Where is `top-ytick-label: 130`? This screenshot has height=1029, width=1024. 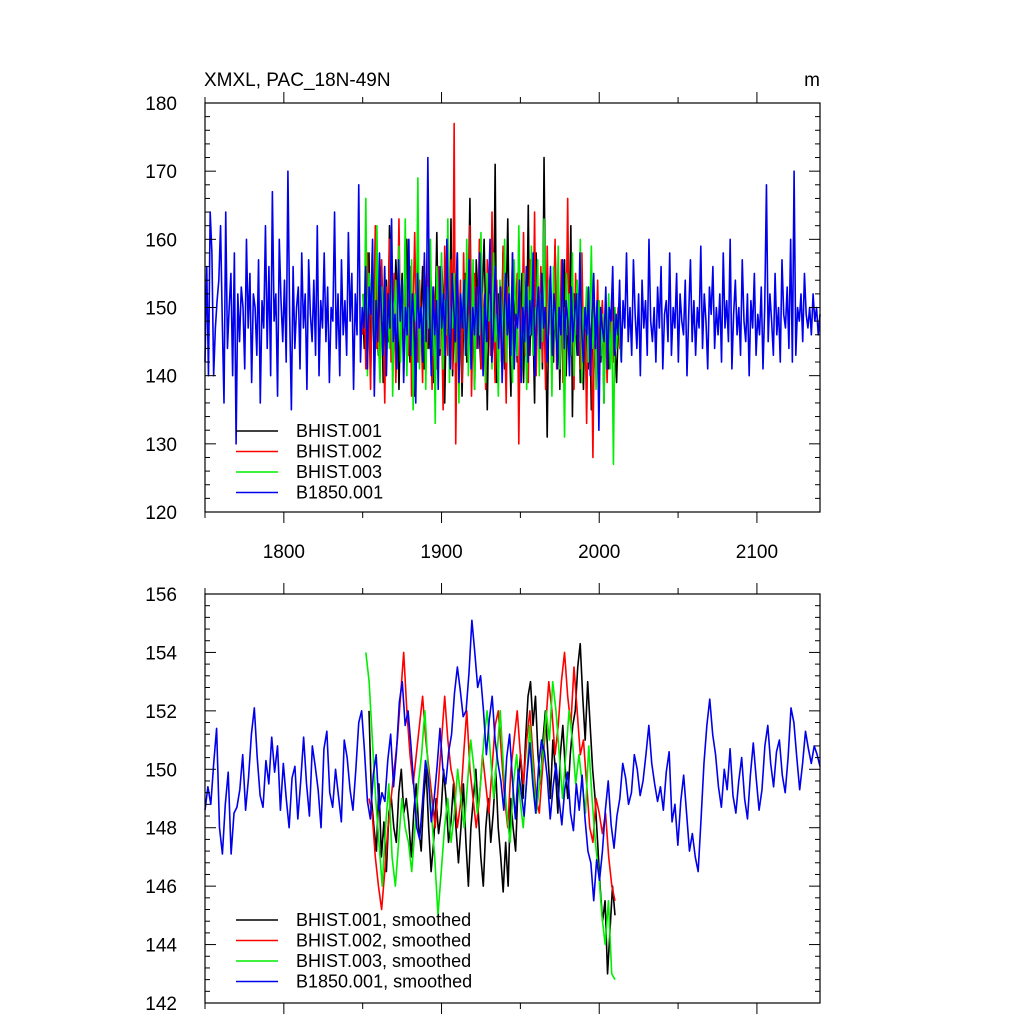
top-ytick-label: 130 is located at coordinates (161, 445).